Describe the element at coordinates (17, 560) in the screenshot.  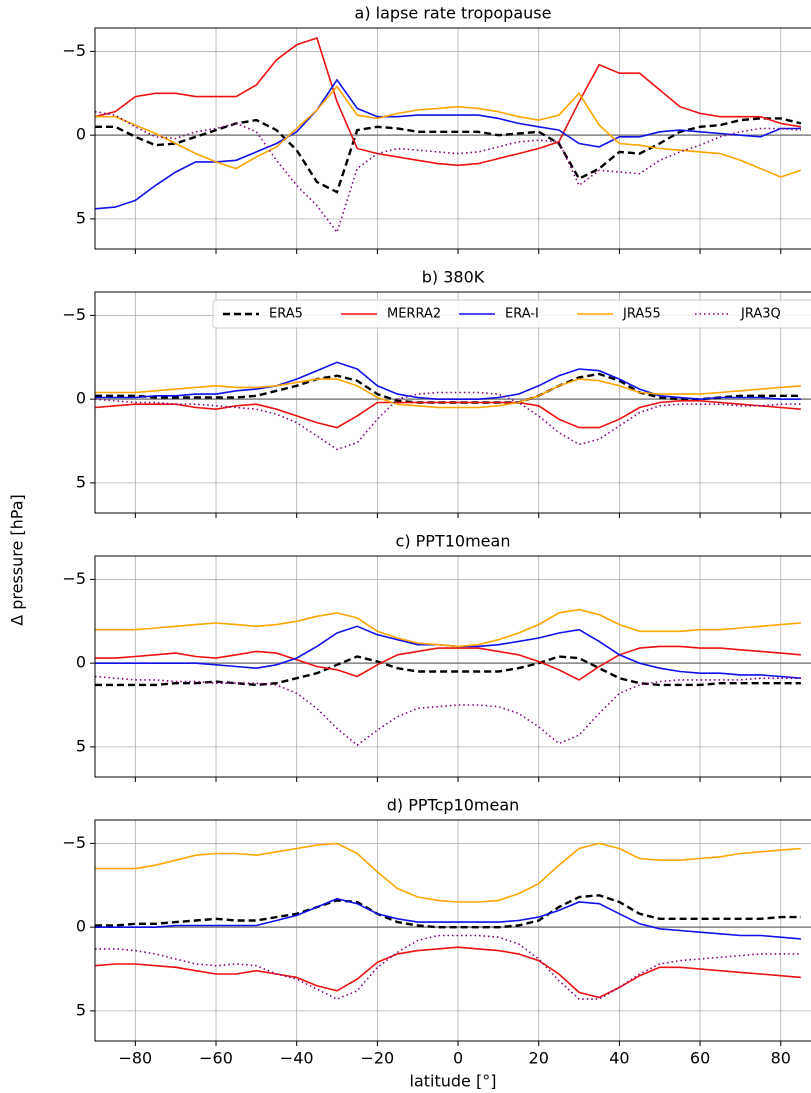
I see `y-axis-label: Δ pressure [hPa]` at that location.